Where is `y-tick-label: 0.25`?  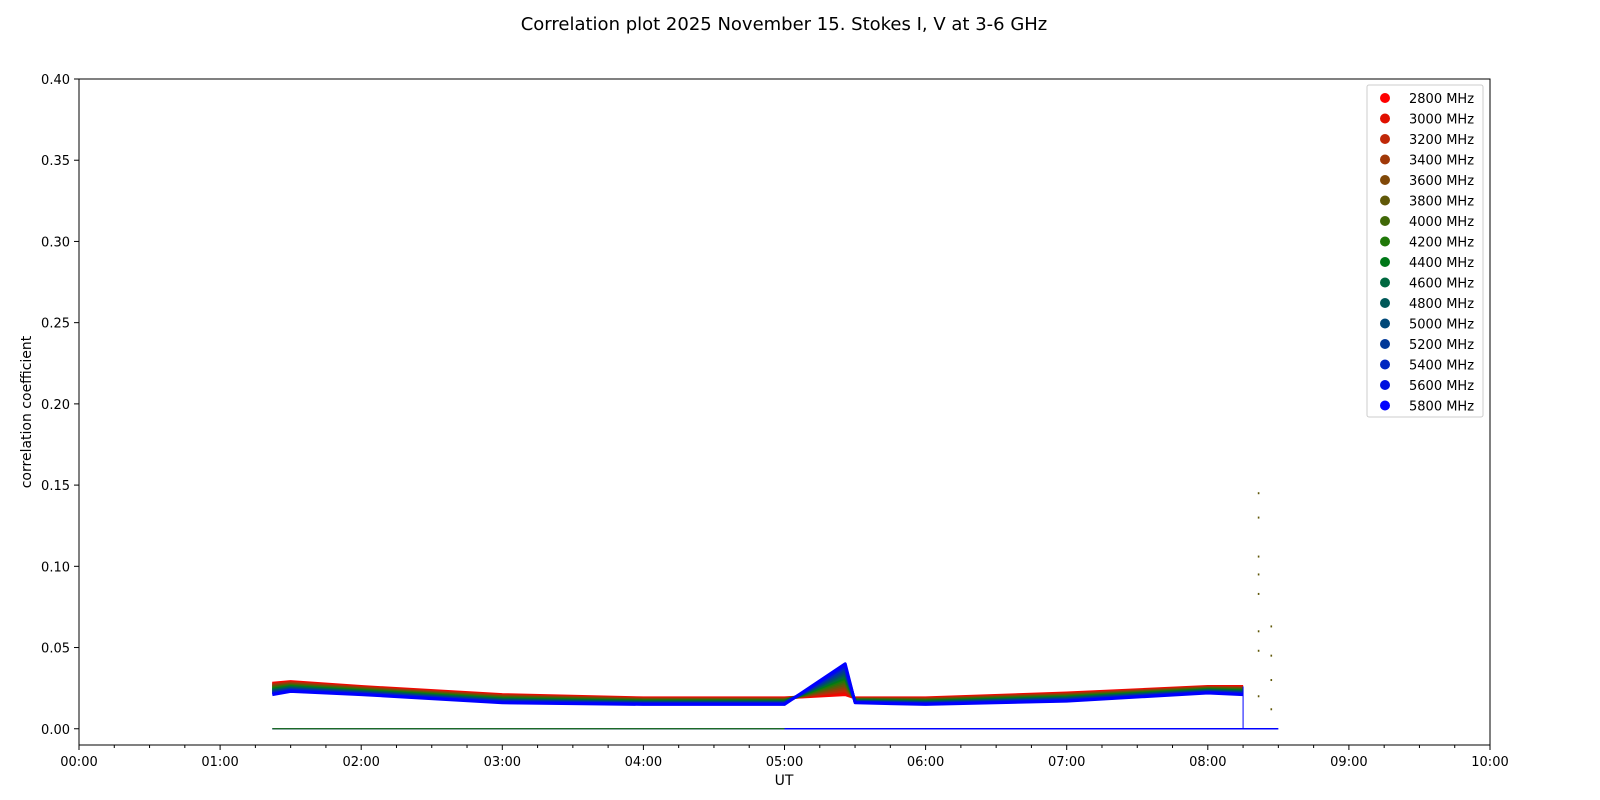 y-tick-label: 0.25 is located at coordinates (55, 324).